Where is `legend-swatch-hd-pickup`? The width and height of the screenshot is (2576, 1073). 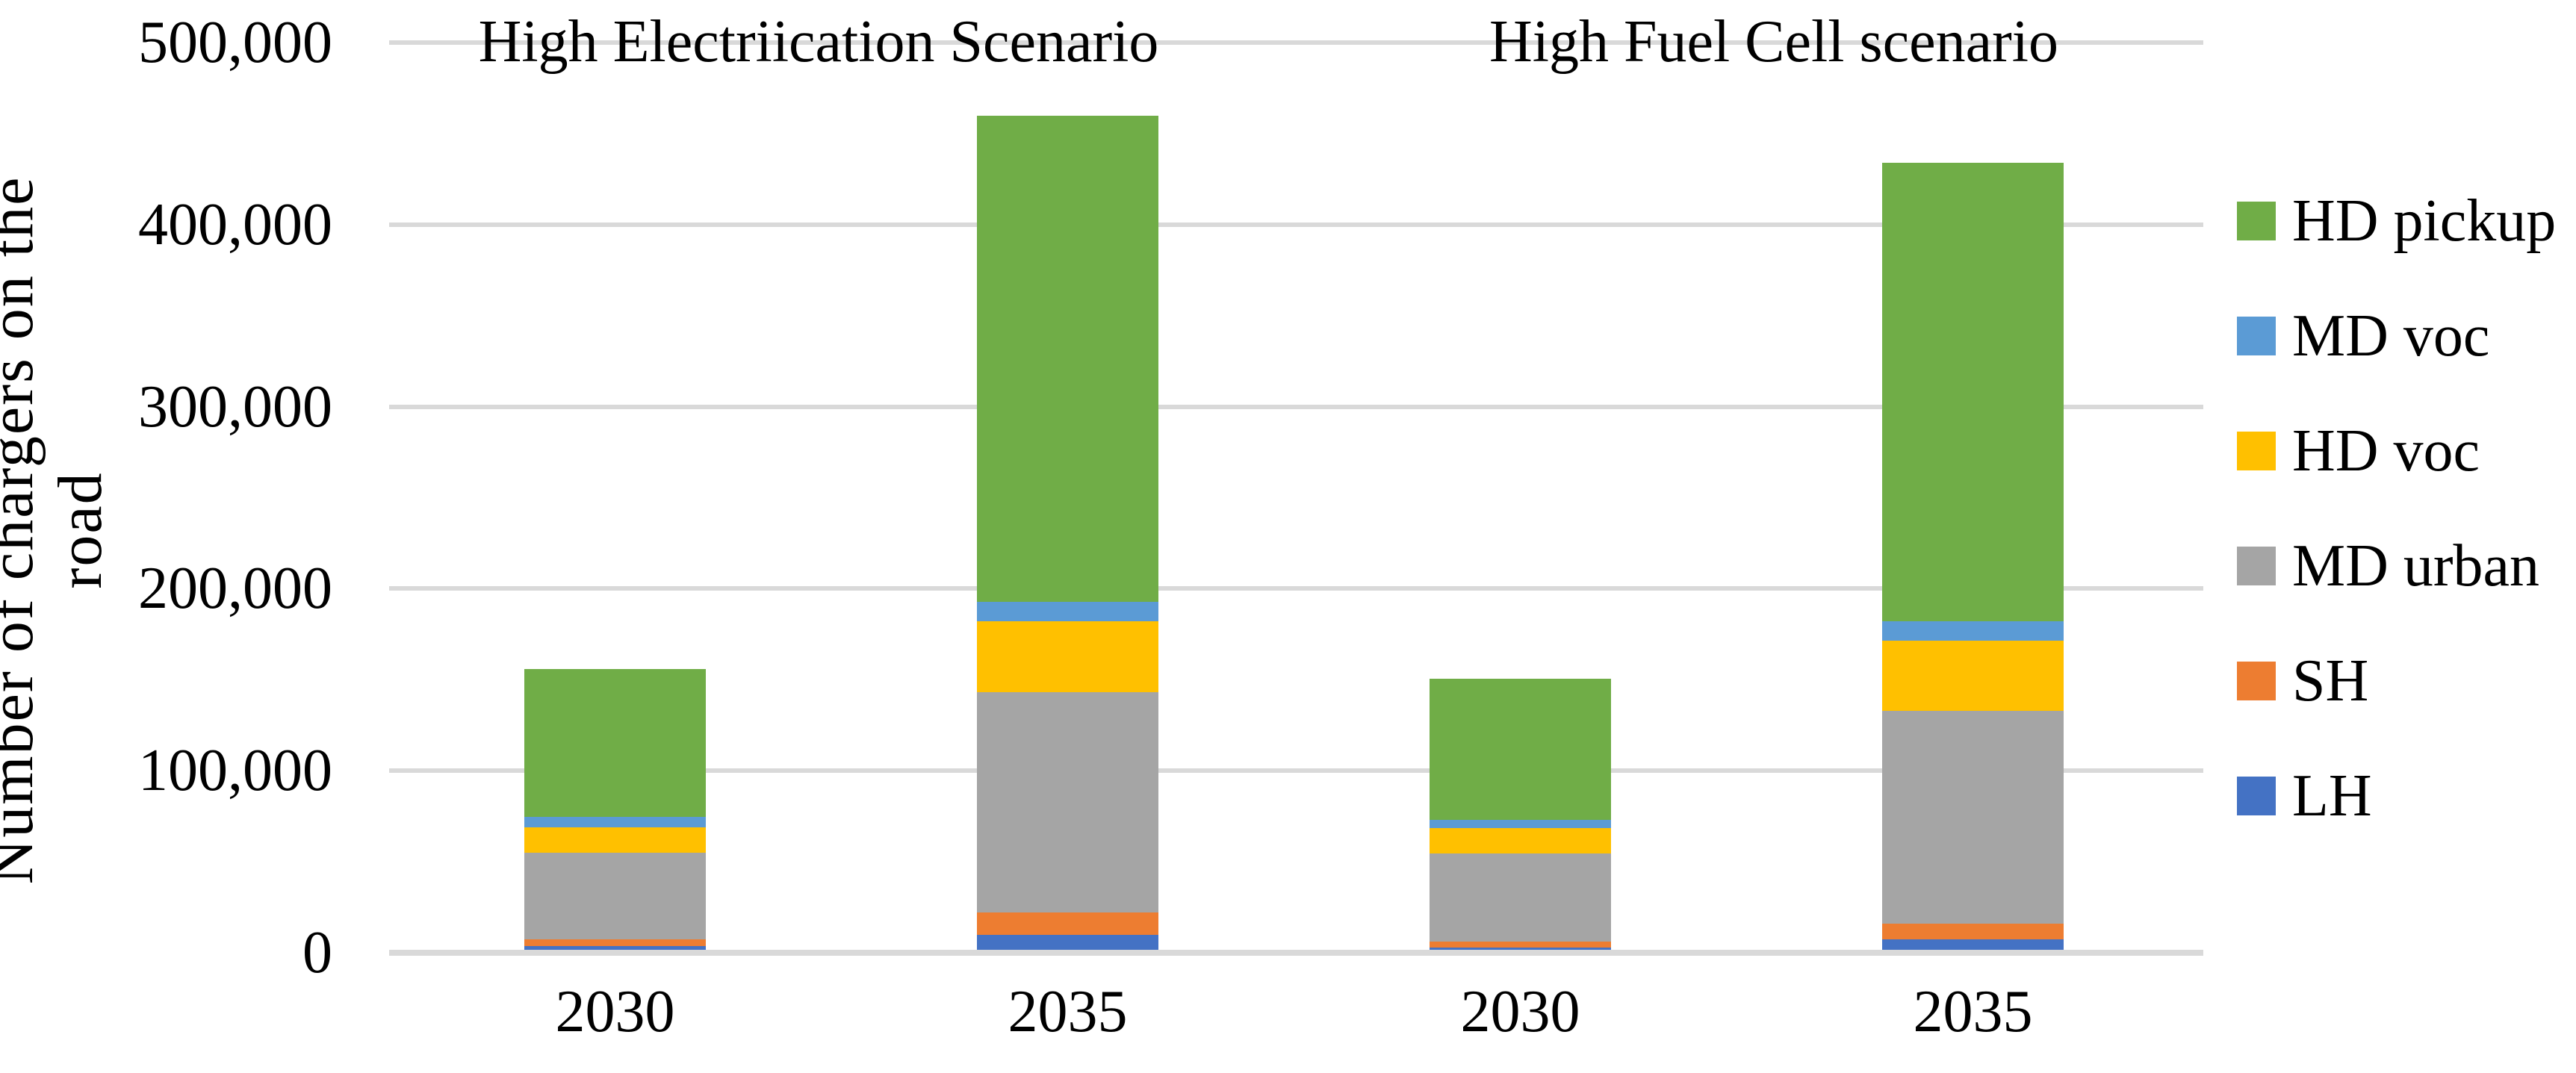 legend-swatch-hd-pickup is located at coordinates (2256, 221).